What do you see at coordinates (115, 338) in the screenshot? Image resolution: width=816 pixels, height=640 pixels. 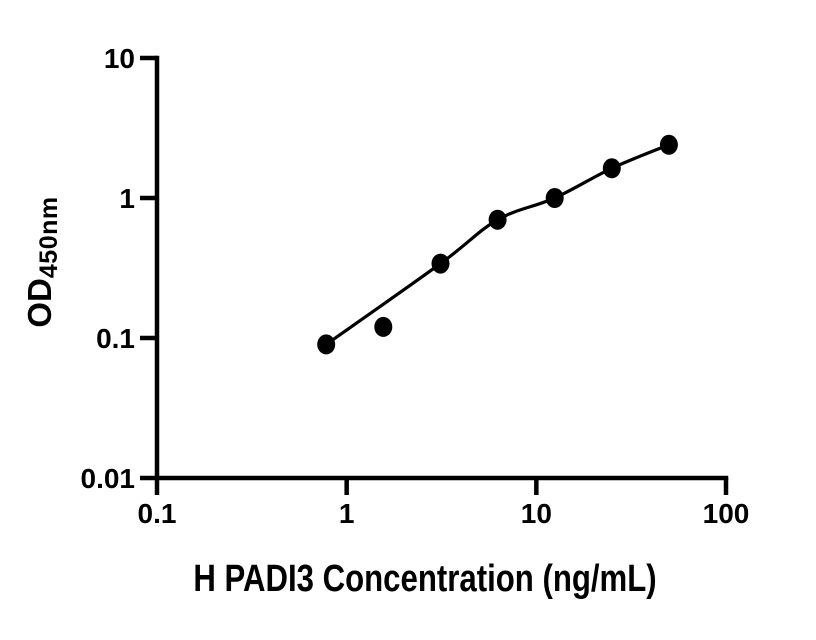 I see `y-tick-label: 0.1` at bounding box center [115, 338].